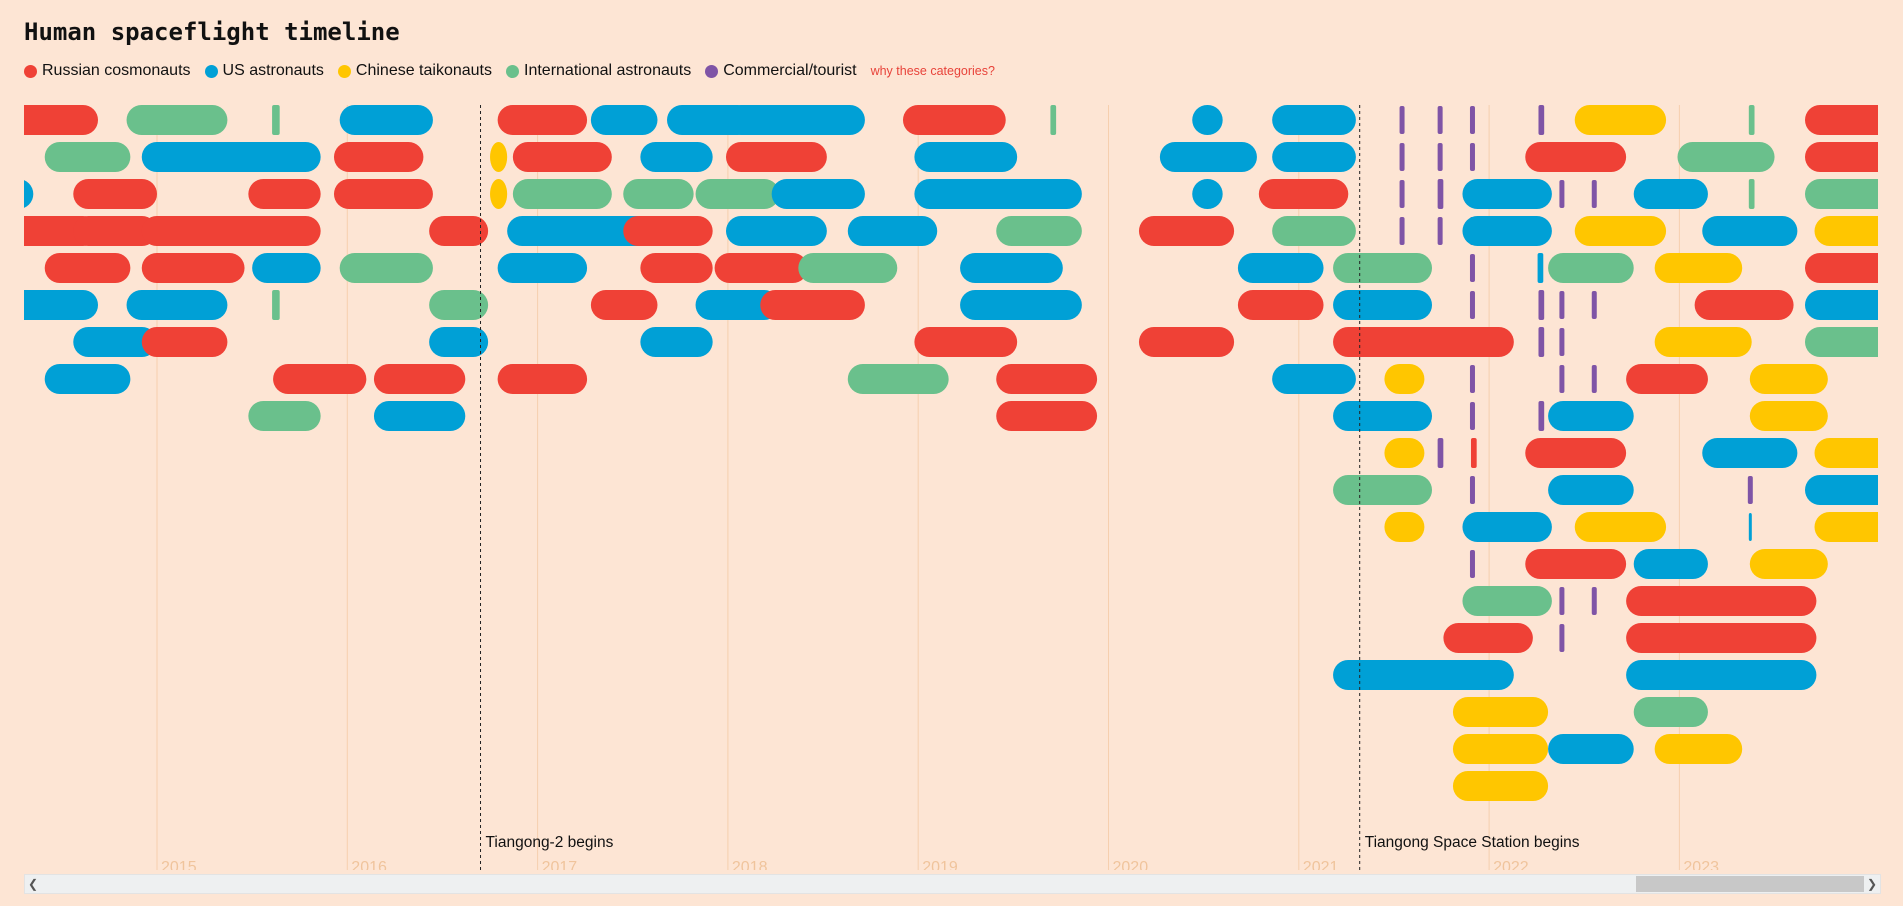 The image size is (1903, 906). I want to click on legend-label: Commercial/tourist, so click(790, 70).